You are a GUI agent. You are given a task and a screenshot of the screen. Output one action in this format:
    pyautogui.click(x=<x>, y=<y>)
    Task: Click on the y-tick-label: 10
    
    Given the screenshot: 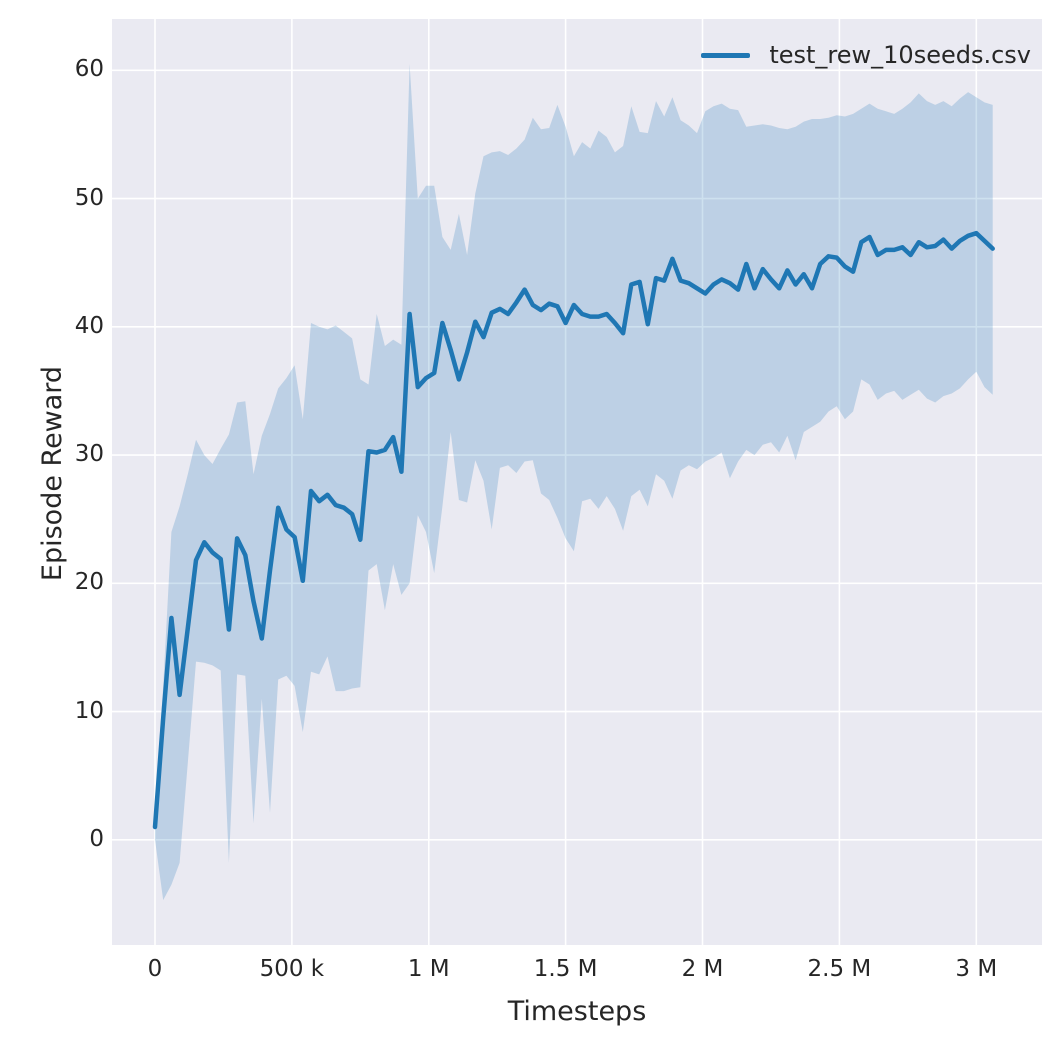 What is the action you would take?
    pyautogui.click(x=89, y=710)
    